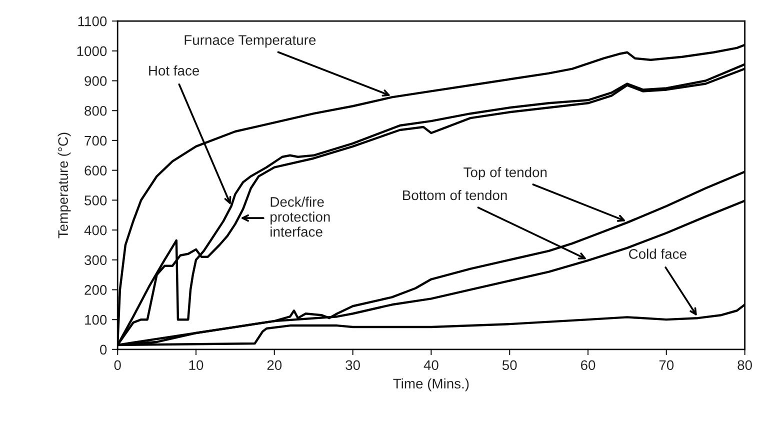 This screenshot has height=421, width=784. I want to click on y-tick-label: 300, so click(95, 260).